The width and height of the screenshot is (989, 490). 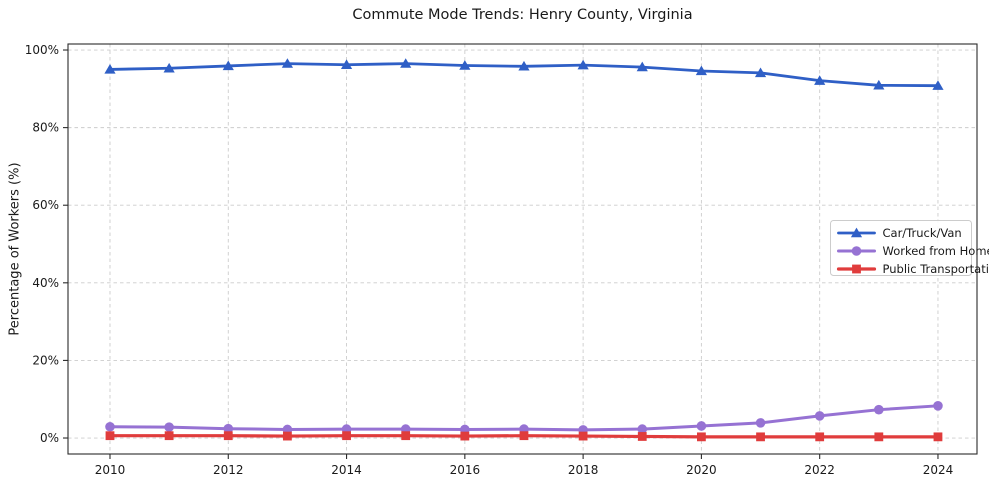 What do you see at coordinates (45, 128) in the screenshot?
I see `y-tick-label: 80%` at bounding box center [45, 128].